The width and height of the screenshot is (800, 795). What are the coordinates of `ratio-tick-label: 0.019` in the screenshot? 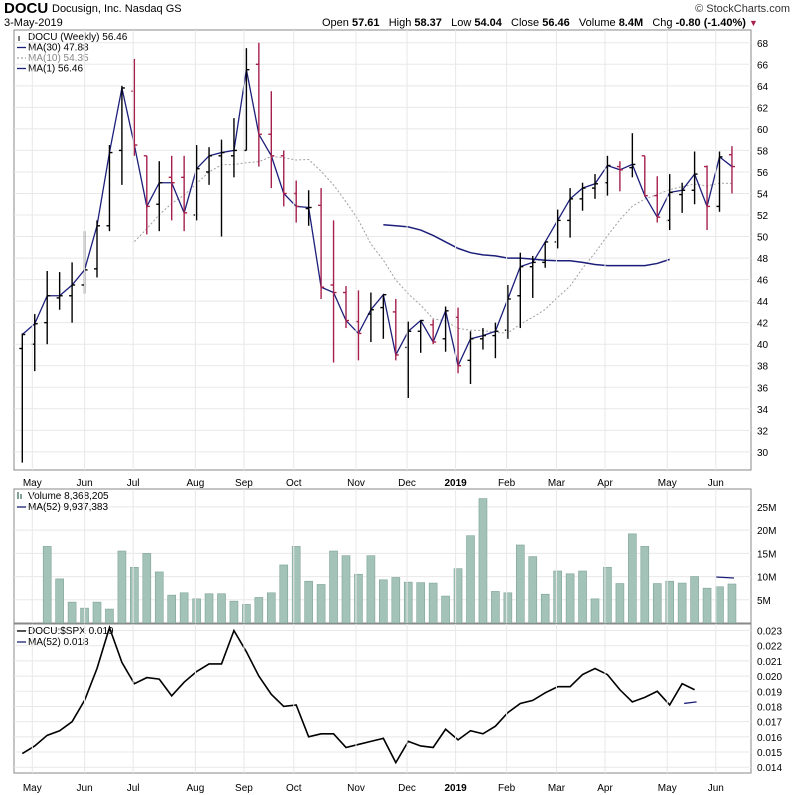 It's located at (769, 692).